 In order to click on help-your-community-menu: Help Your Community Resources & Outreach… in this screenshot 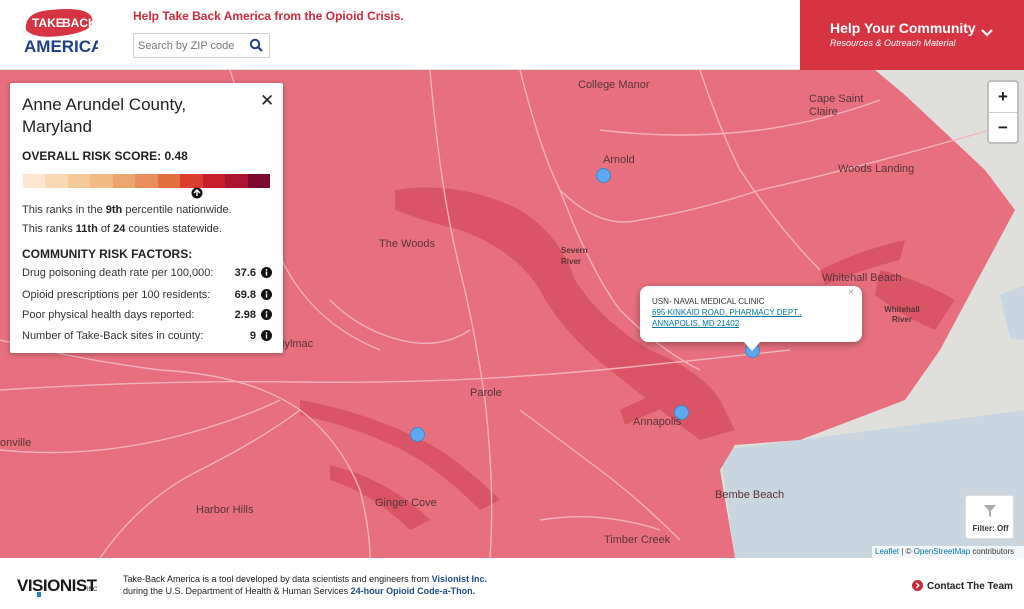, I will do `click(912, 35)`.